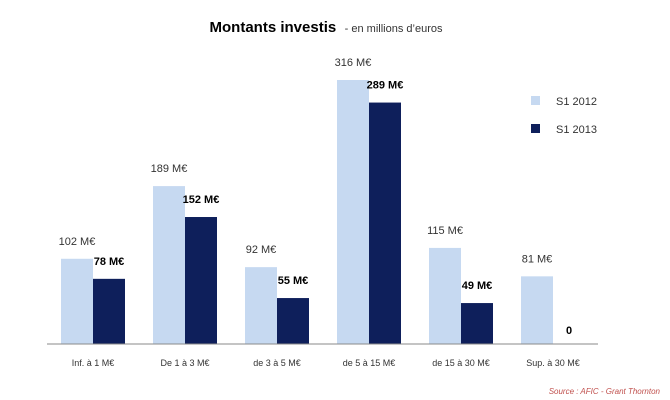 Image resolution: width=670 pixels, height=400 pixels. I want to click on legend-label-s1-2013: S1 2013, so click(576, 130).